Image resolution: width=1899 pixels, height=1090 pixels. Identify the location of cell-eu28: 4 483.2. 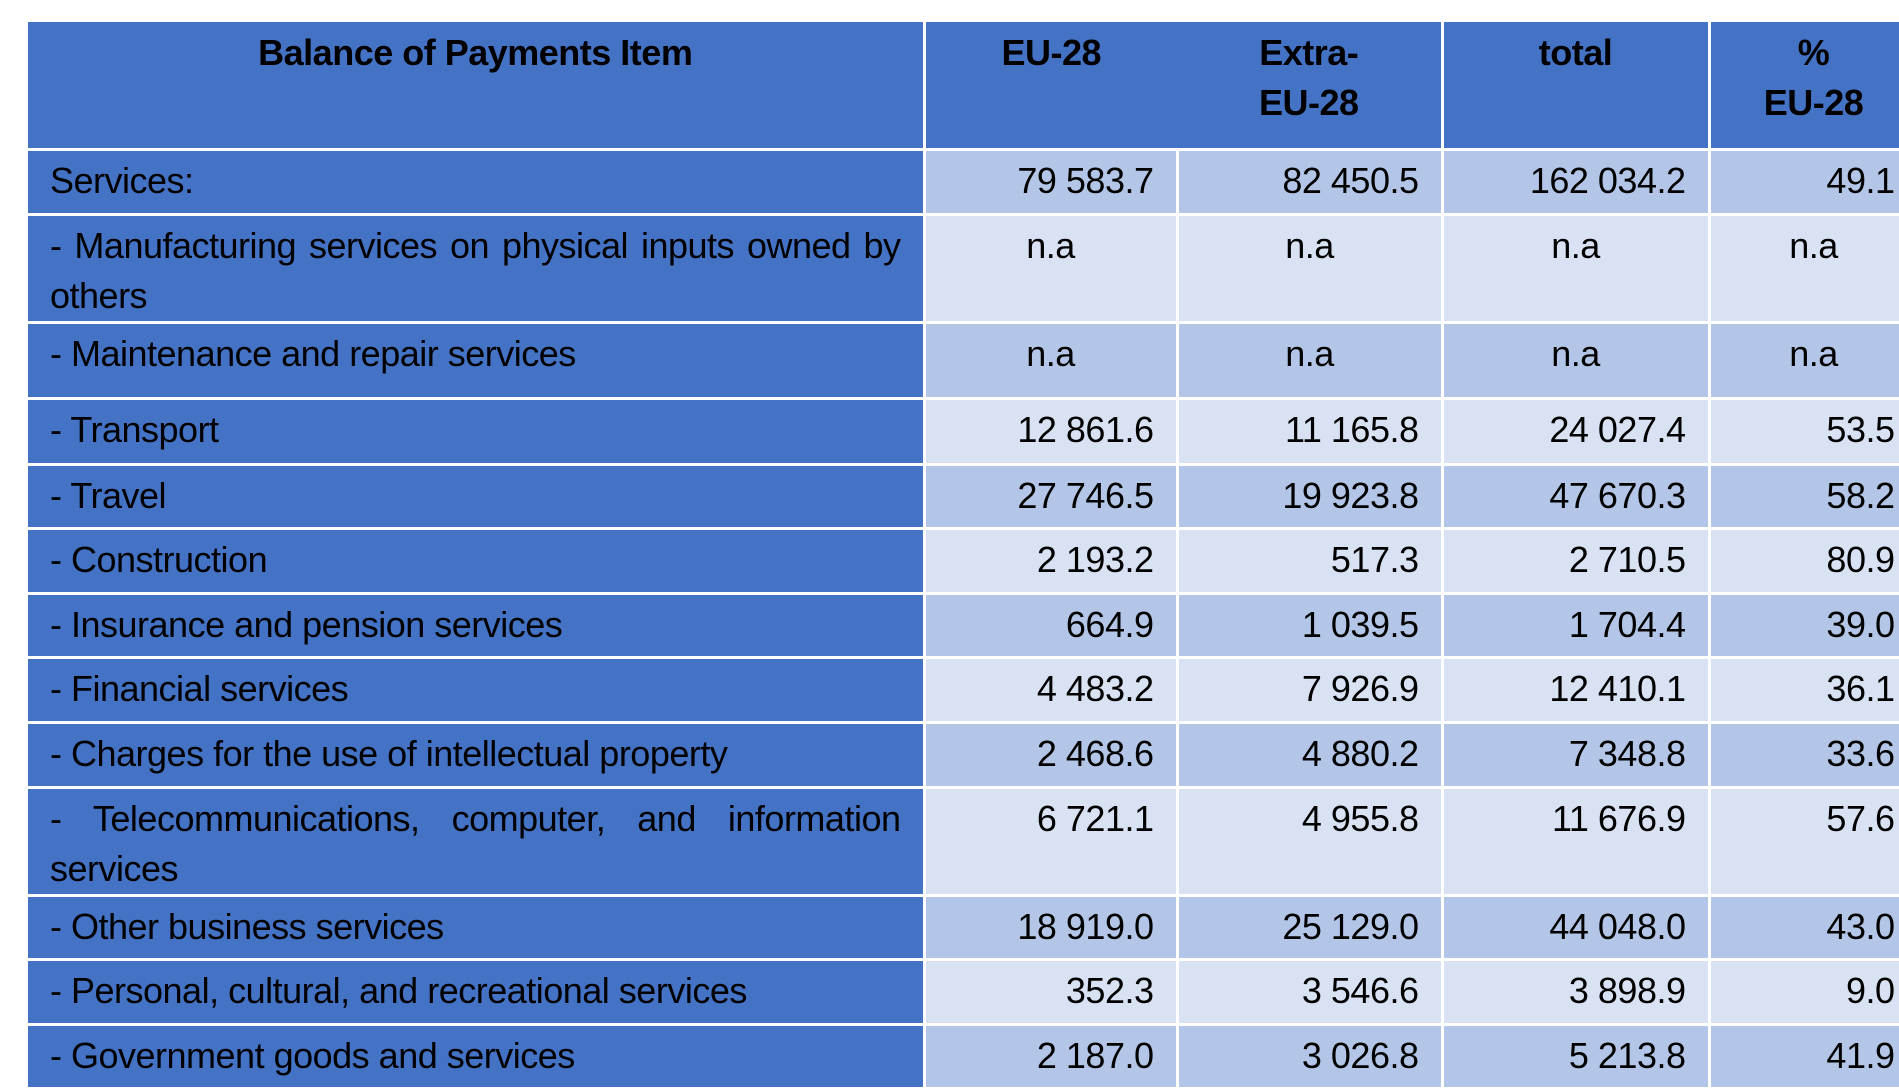
(1050, 690).